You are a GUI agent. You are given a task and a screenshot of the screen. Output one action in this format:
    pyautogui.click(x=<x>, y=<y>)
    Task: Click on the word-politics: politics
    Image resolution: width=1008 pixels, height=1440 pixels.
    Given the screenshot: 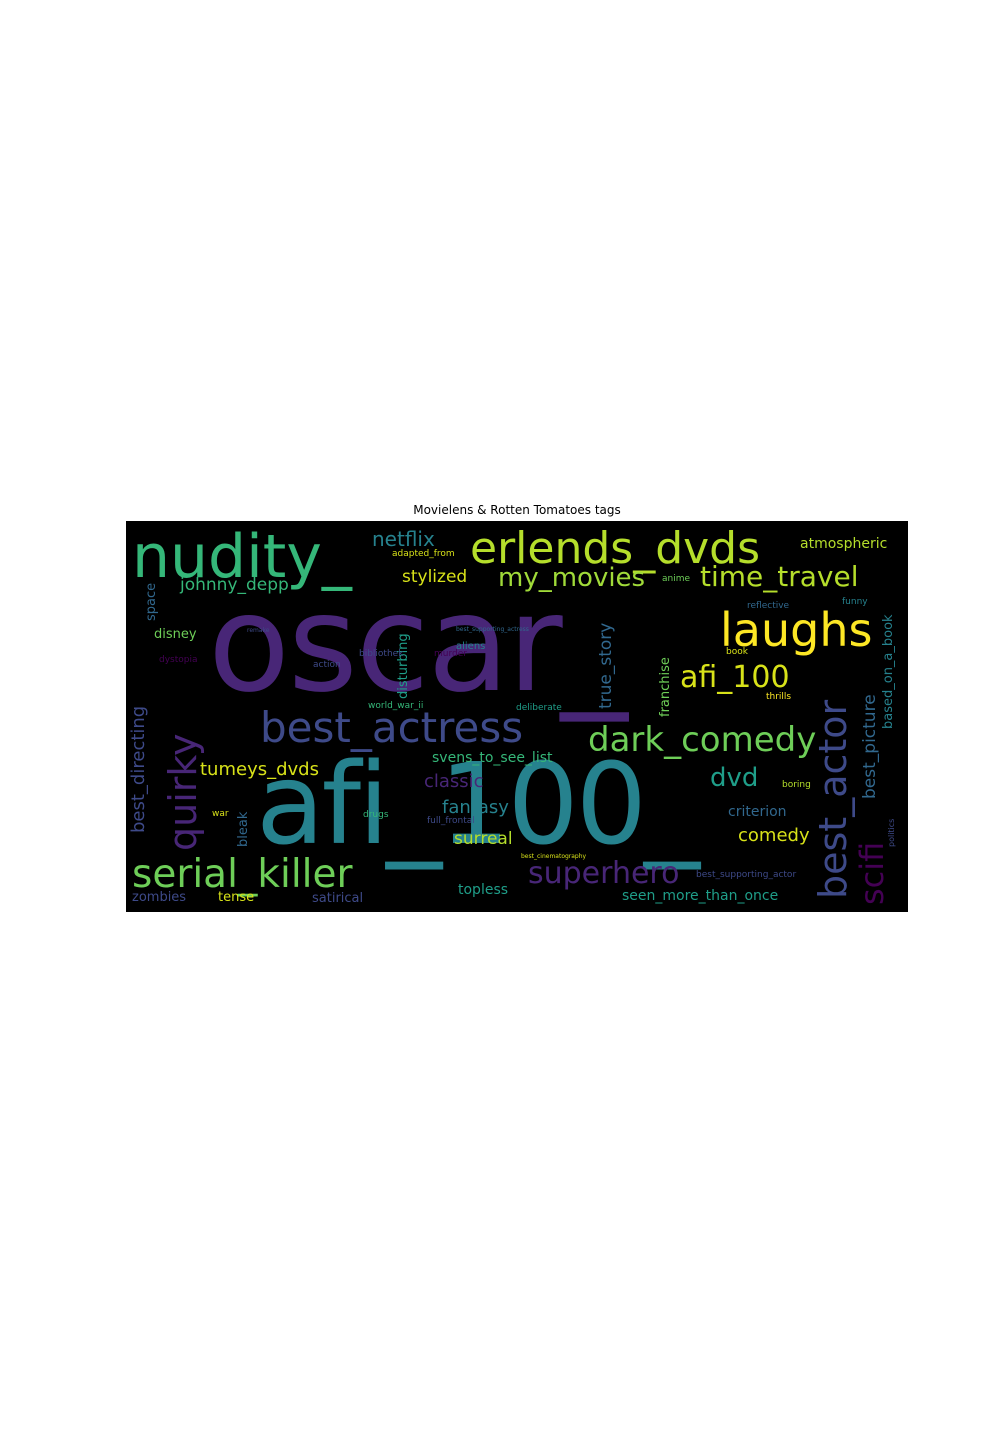 What is the action you would take?
    pyautogui.click(x=891, y=832)
    